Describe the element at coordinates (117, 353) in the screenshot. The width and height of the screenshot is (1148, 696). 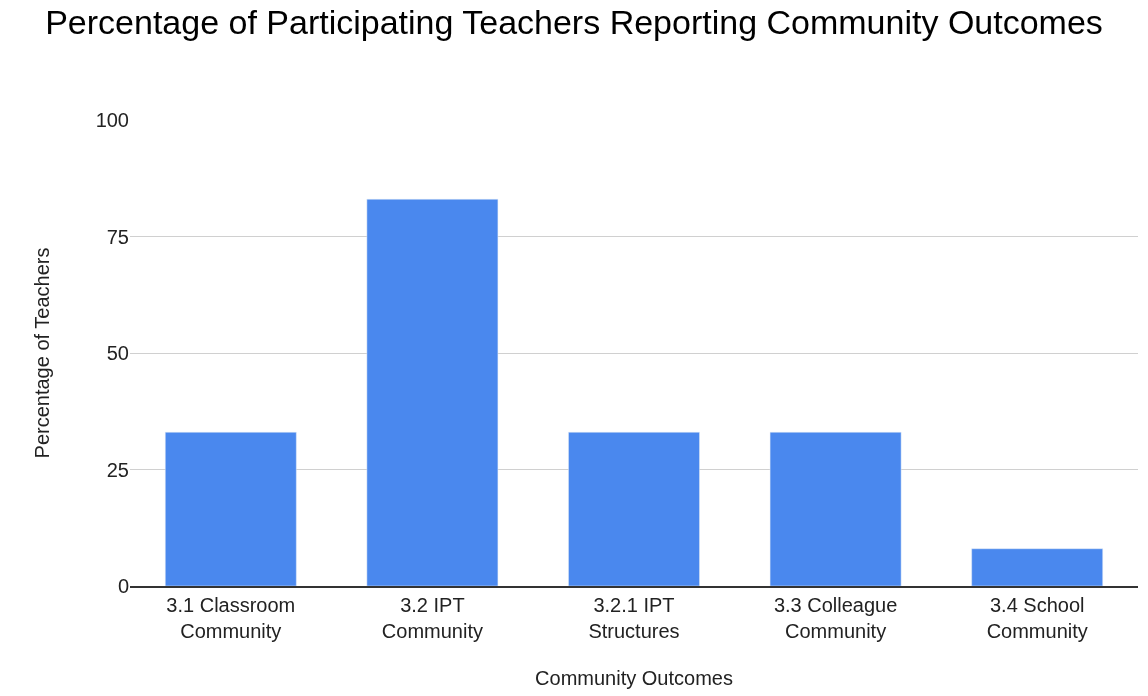
I see `y-tick-label: 50` at that location.